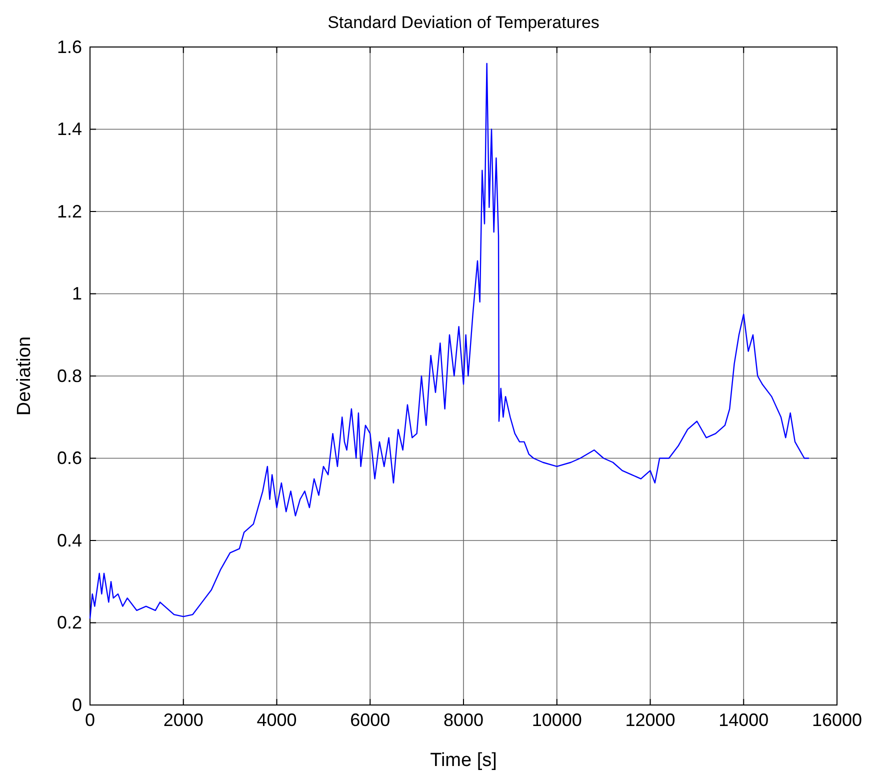  I want to click on x-tick-label: 2000, so click(183, 720).